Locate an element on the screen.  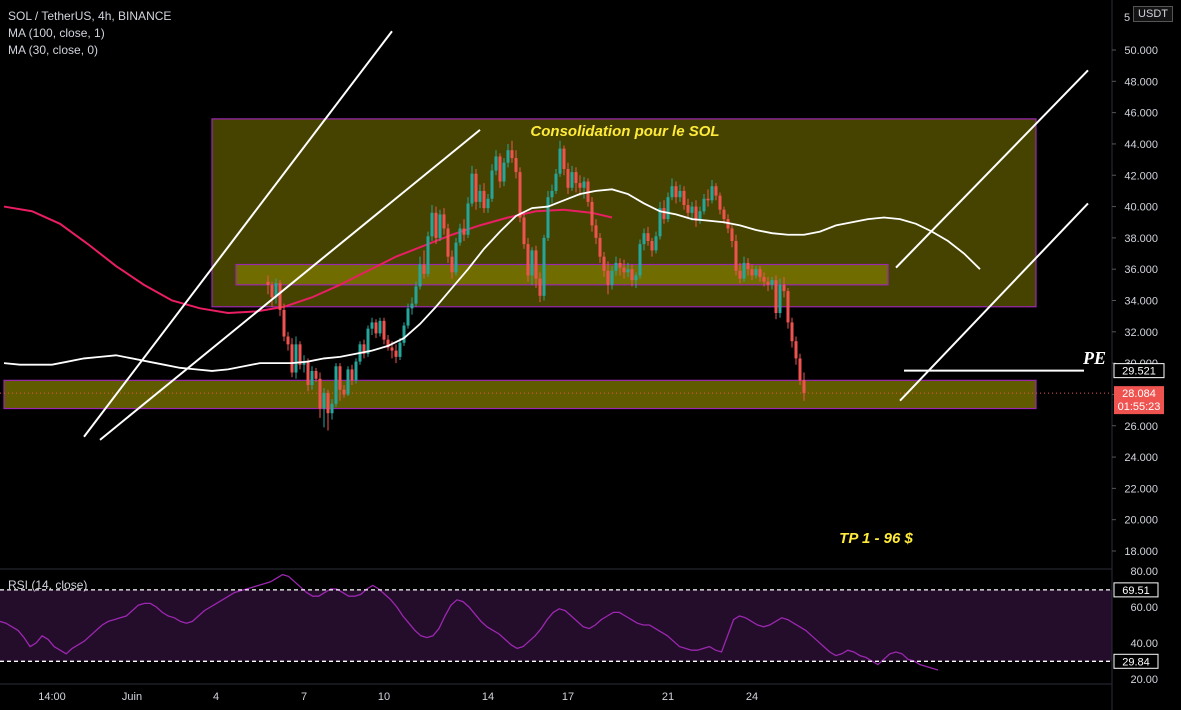
price-tick-label: 32.000 is located at coordinates (1141, 333).